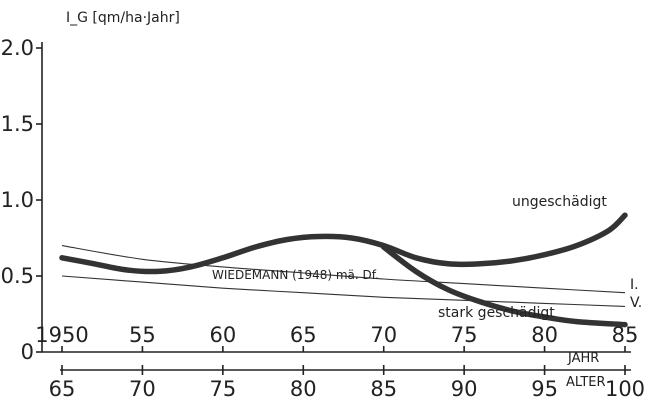 The image size is (645, 407). What do you see at coordinates (142, 335) in the screenshot?
I see `year-tick-label: 55` at bounding box center [142, 335].